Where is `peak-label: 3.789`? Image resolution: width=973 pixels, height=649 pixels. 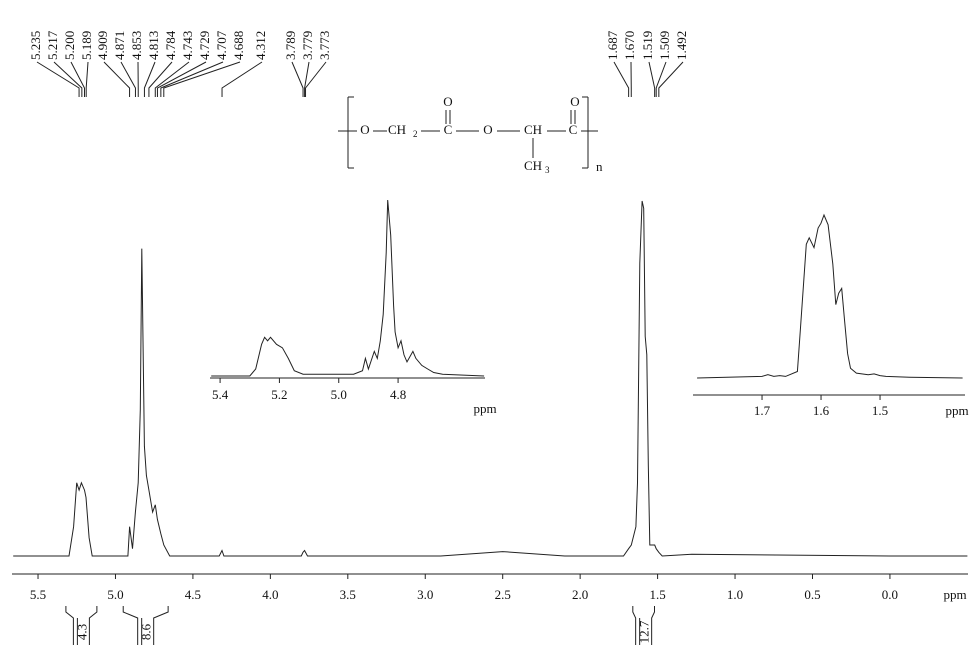 peak-label: 3.789 is located at coordinates (290, 45).